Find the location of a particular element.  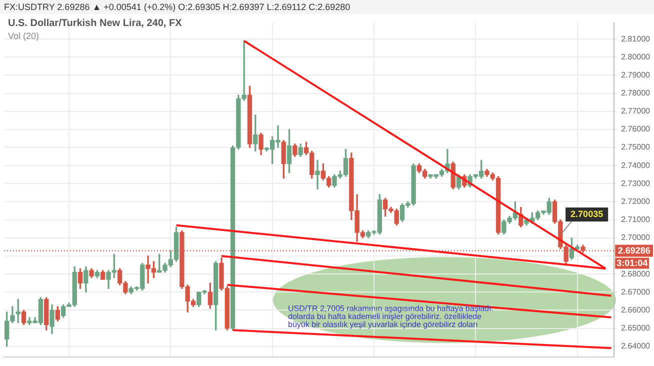

y-tick-label: 2.72000 is located at coordinates (636, 201).